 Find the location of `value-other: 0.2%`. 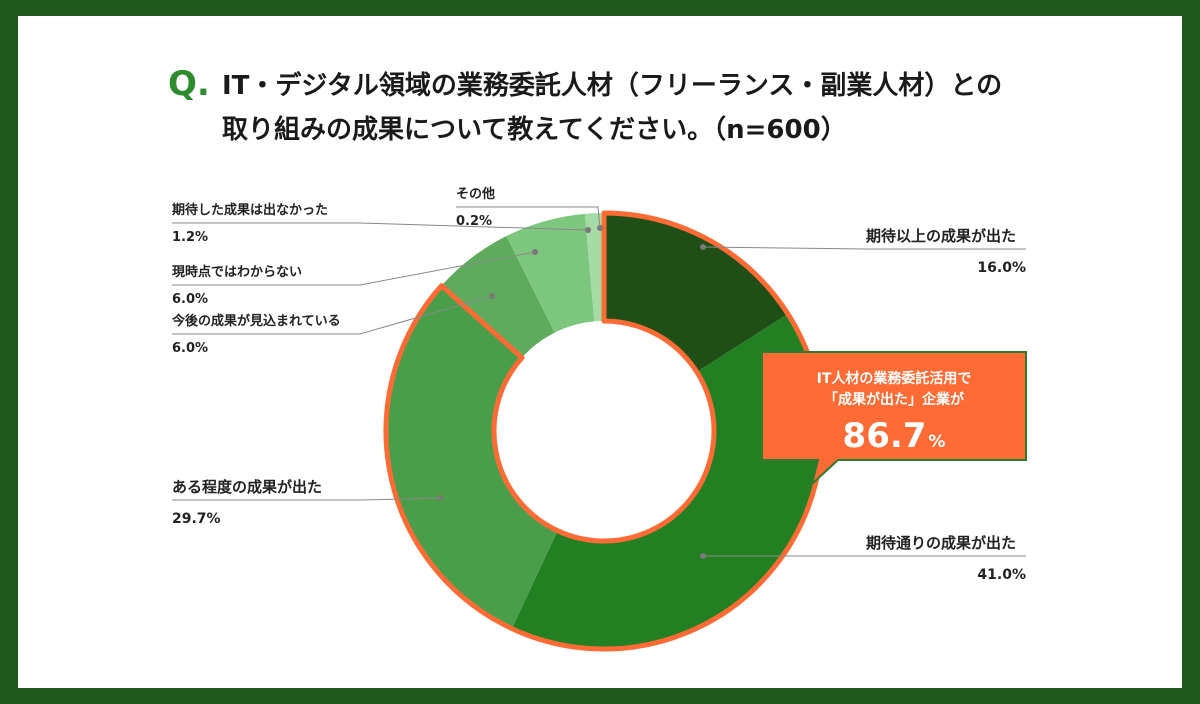

value-other: 0.2% is located at coordinates (474, 221).